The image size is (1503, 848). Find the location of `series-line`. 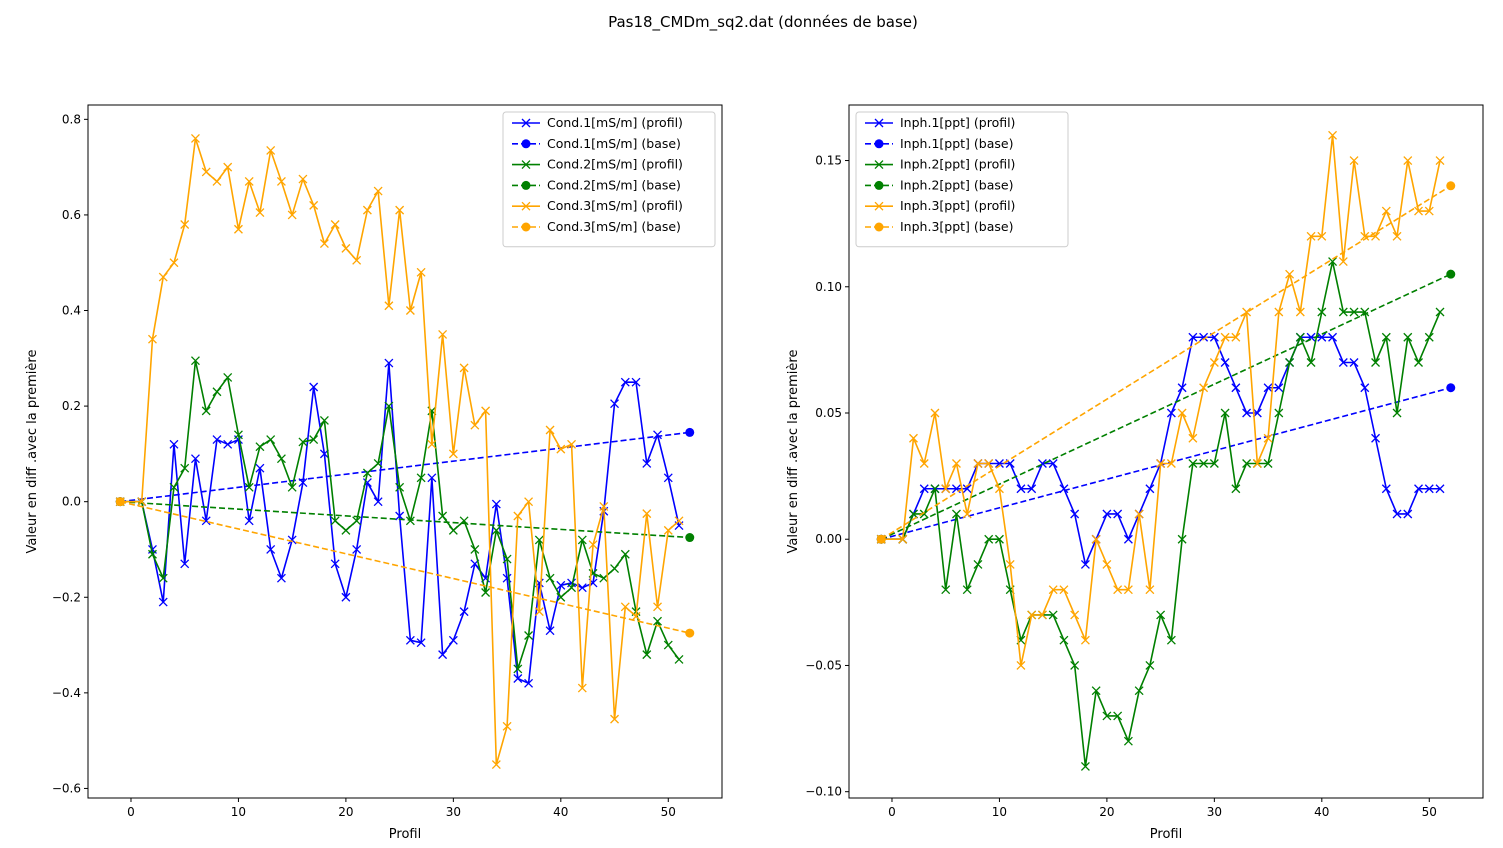

series-line is located at coordinates (405, 567).